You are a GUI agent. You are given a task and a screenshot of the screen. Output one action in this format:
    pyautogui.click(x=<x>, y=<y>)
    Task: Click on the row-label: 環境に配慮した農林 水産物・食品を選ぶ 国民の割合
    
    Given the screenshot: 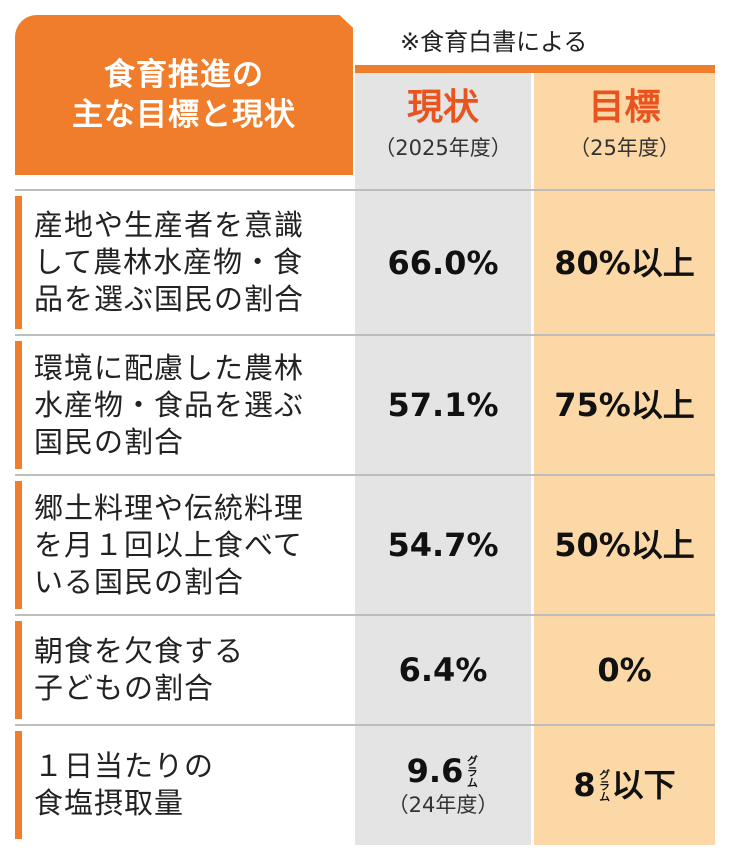 What is the action you would take?
    pyautogui.click(x=193, y=405)
    